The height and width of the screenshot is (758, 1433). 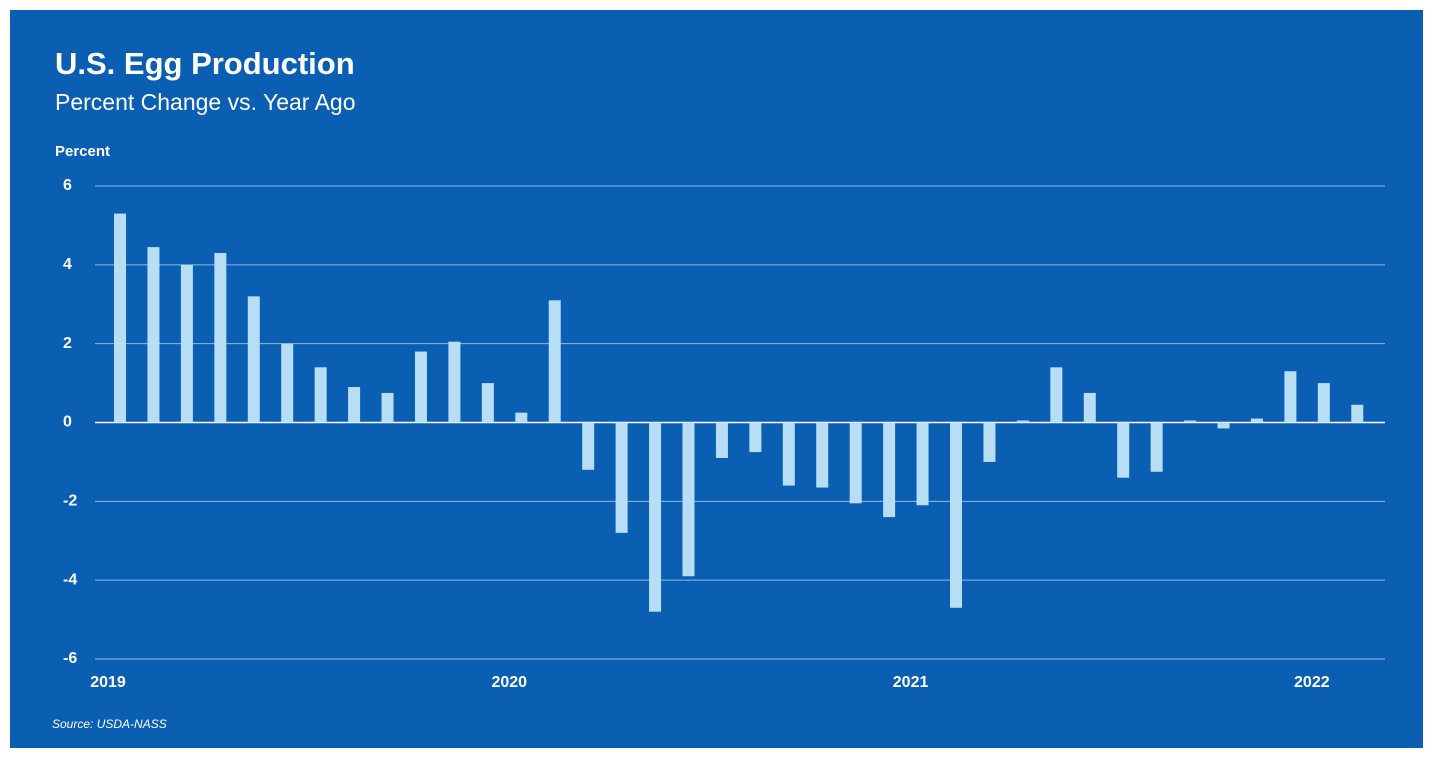 What do you see at coordinates (67, 264) in the screenshot?
I see `y-tick-label: 4` at bounding box center [67, 264].